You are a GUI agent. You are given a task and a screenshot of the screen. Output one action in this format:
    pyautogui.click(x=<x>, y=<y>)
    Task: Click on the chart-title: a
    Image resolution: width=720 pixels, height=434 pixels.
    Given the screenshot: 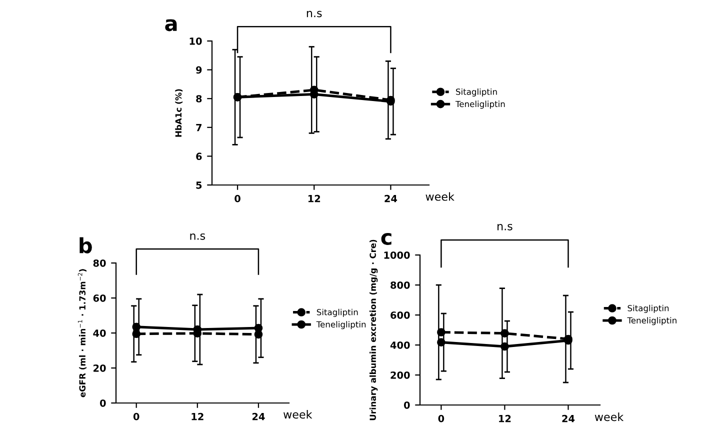 What is the action you would take?
    pyautogui.click(x=171, y=25)
    